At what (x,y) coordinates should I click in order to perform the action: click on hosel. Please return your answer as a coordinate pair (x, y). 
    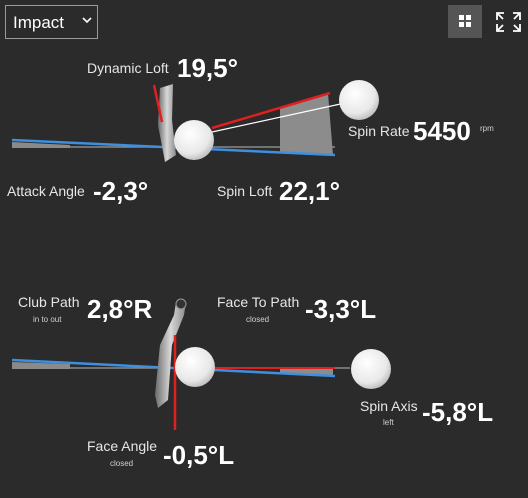
    Looking at the image, I should click on (181, 304).